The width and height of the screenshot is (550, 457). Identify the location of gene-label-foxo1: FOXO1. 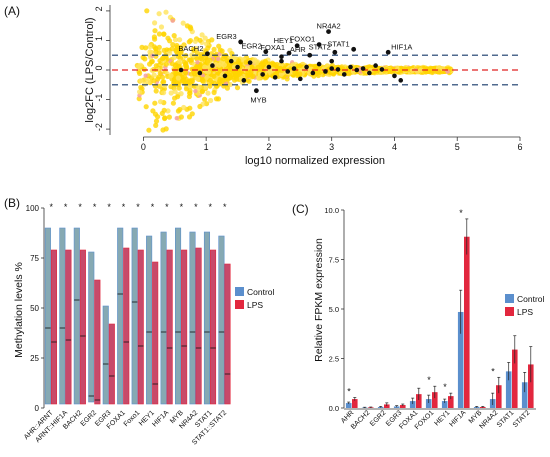
(302, 39).